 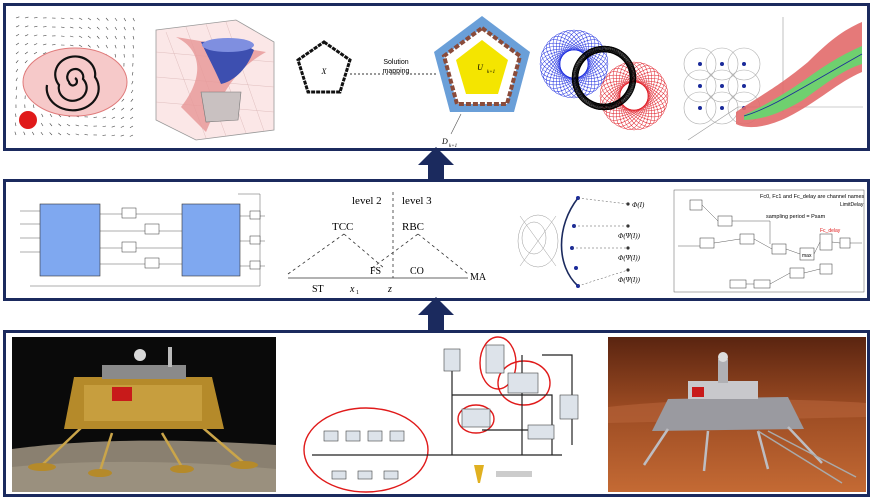 I want to click on rbc-label: RBC, so click(x=413, y=227).